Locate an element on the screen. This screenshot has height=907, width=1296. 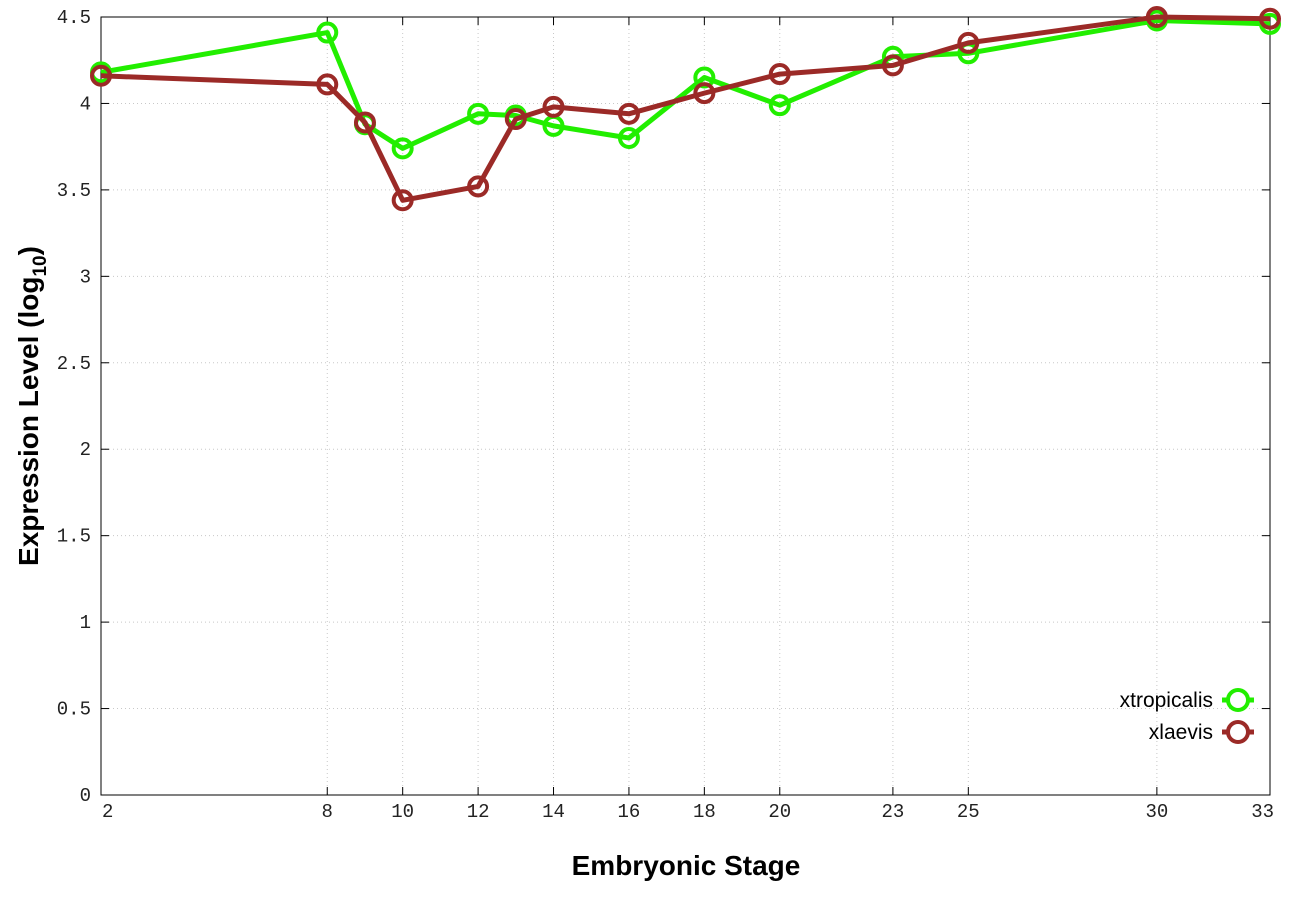
x-tick-label: 30 is located at coordinates (1156, 812).